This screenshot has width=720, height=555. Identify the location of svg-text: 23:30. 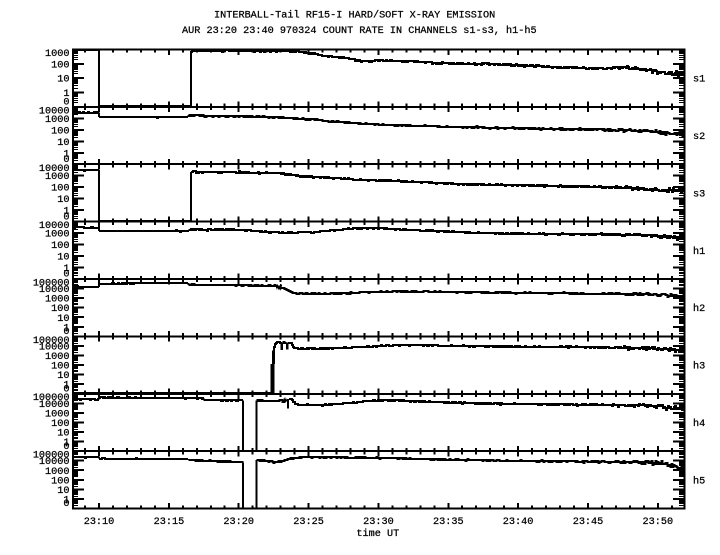
(378, 522).